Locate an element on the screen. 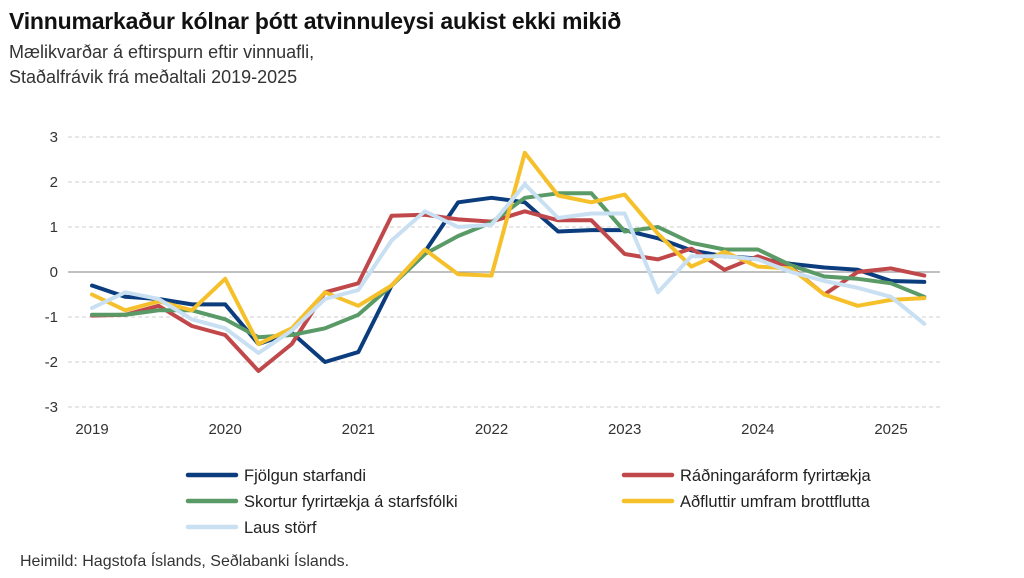  y-tick-label: 2 is located at coordinates (54, 182).